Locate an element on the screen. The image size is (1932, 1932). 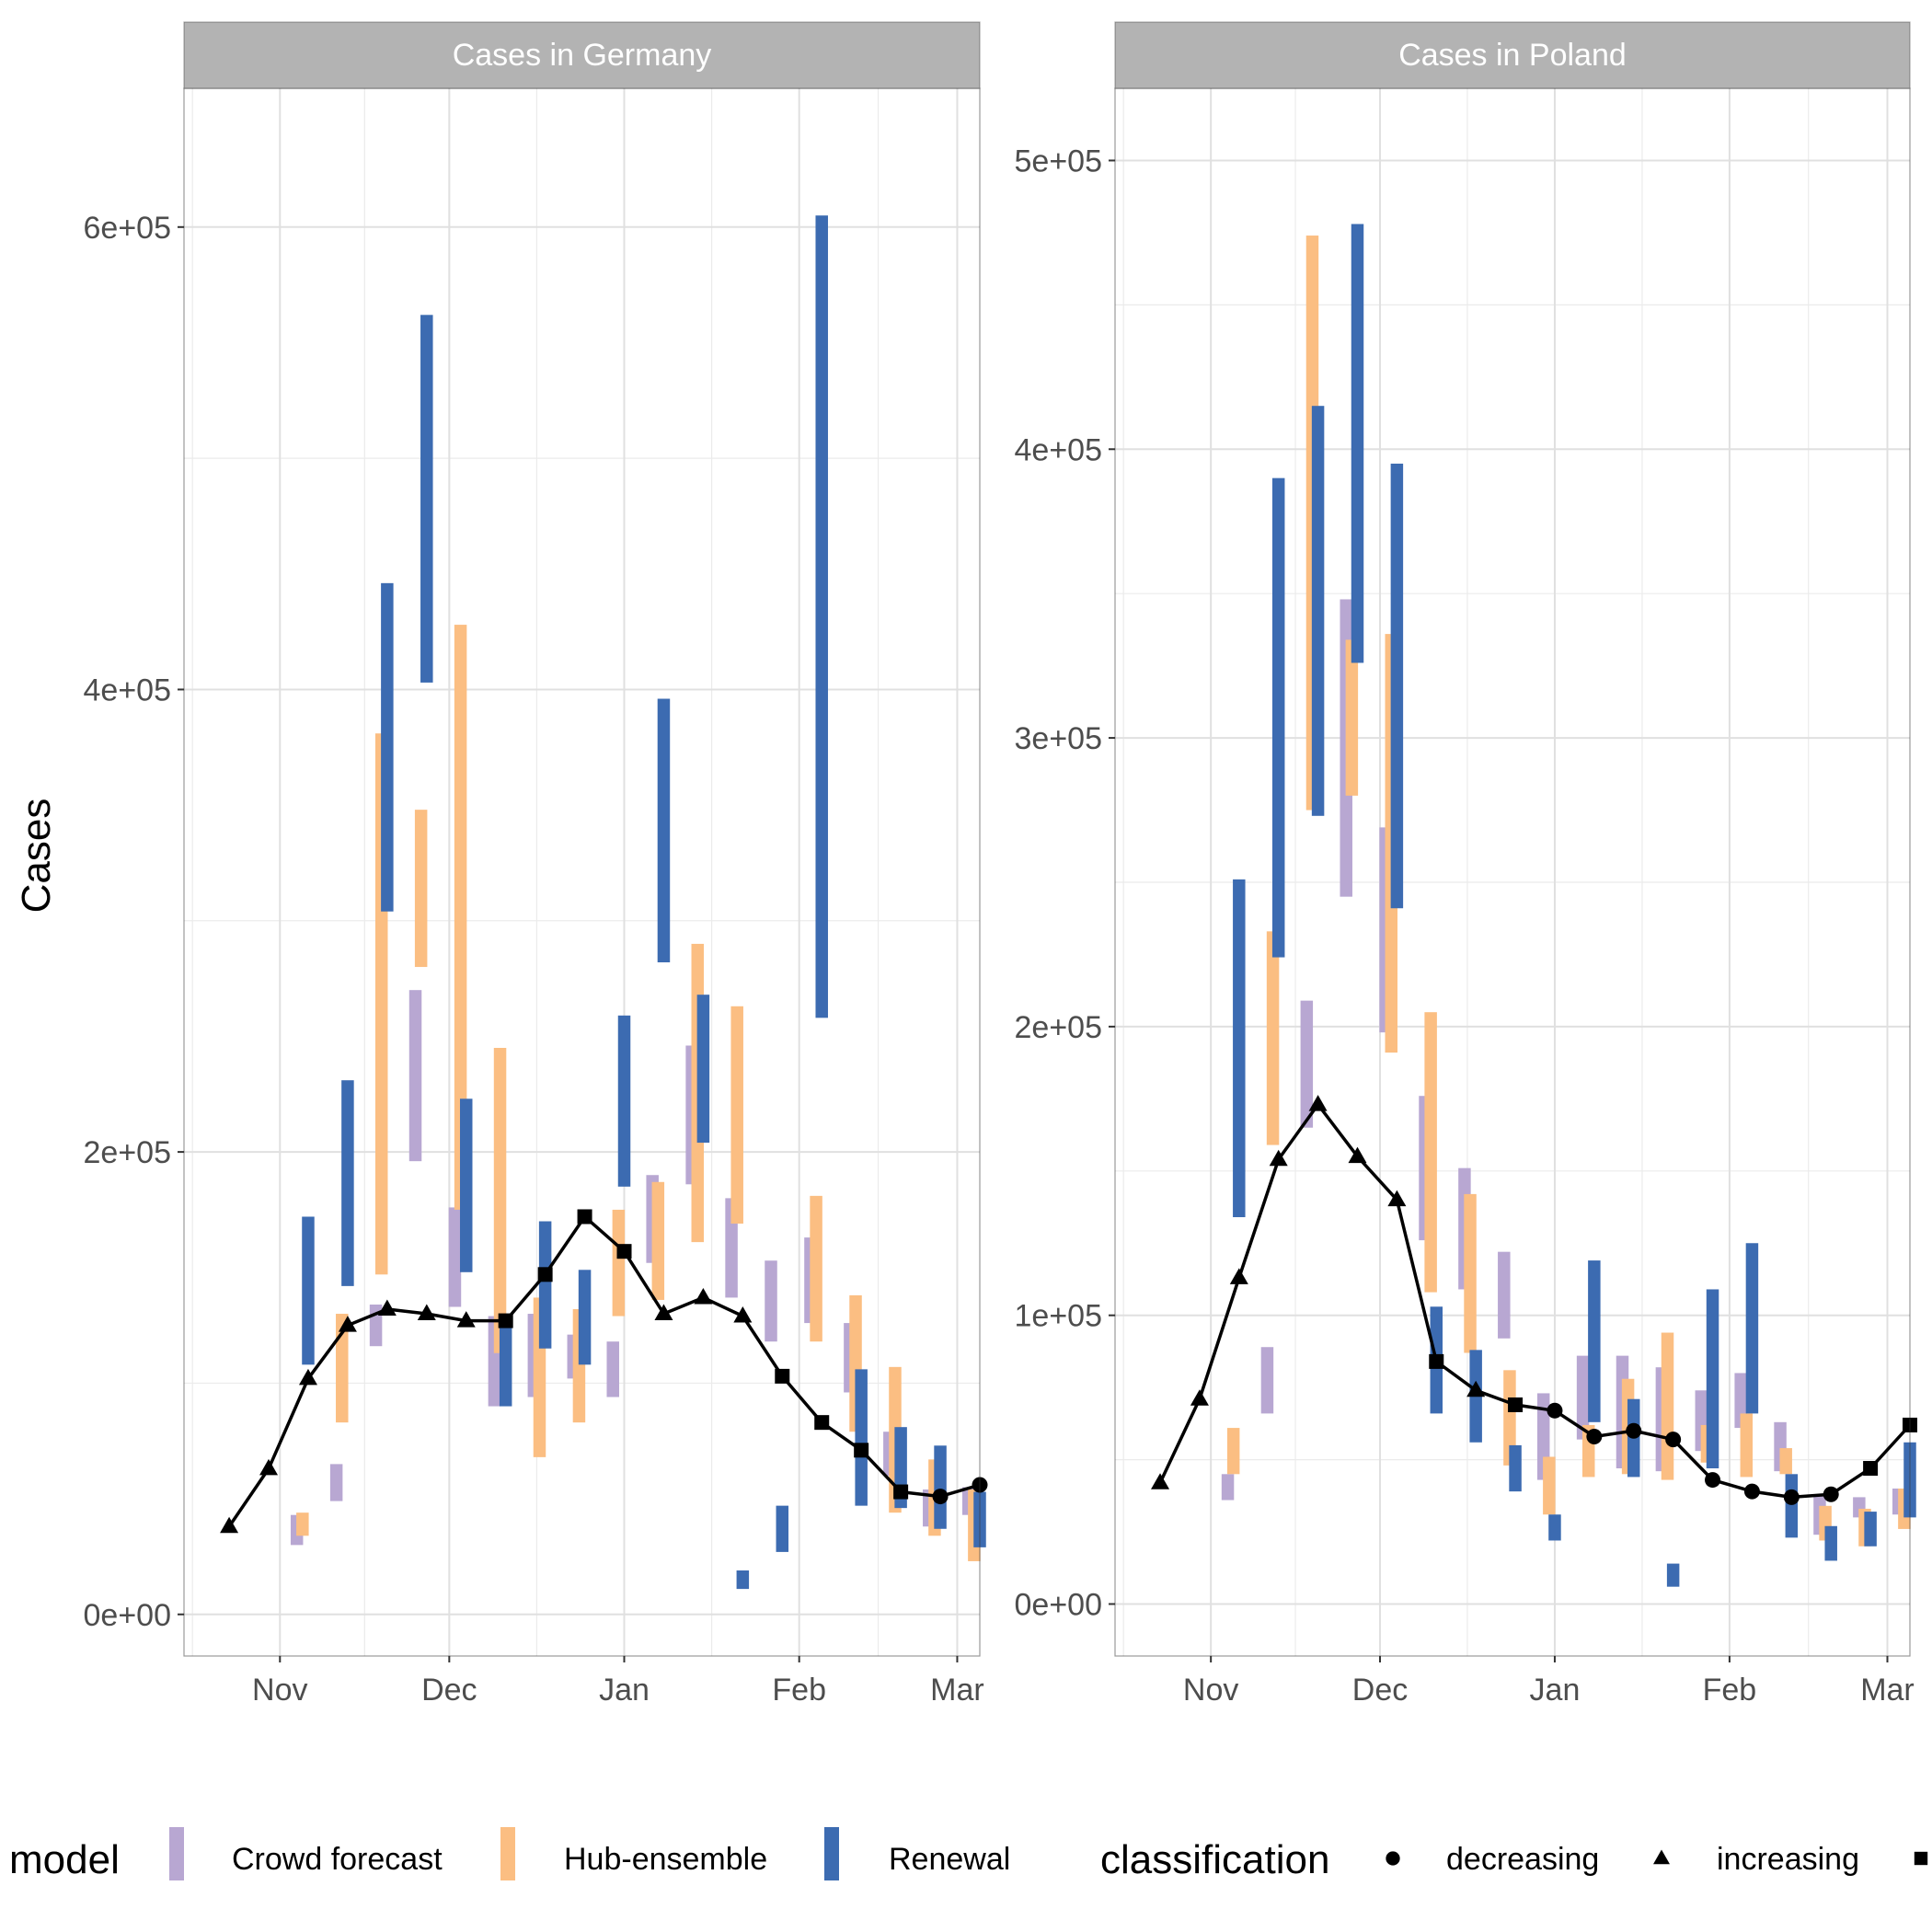
y-tick-label: 6e+05 is located at coordinates (128, 228).